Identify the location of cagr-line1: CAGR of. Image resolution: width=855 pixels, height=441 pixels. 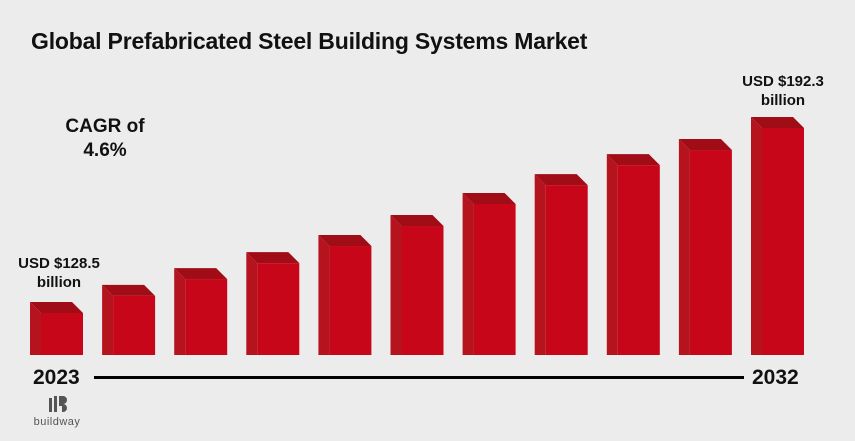
(105, 126).